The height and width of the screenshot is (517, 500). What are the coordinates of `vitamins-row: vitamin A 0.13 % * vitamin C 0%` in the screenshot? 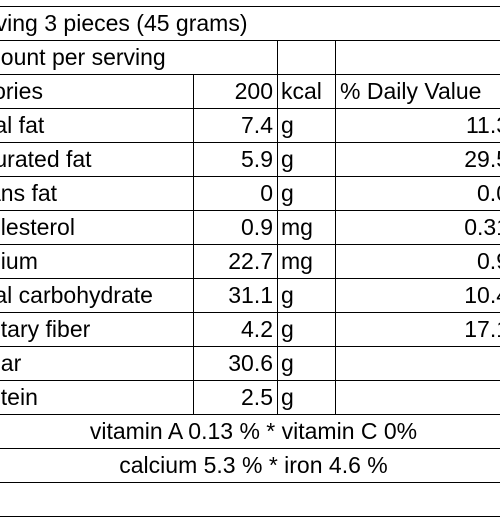 It's located at (250, 432).